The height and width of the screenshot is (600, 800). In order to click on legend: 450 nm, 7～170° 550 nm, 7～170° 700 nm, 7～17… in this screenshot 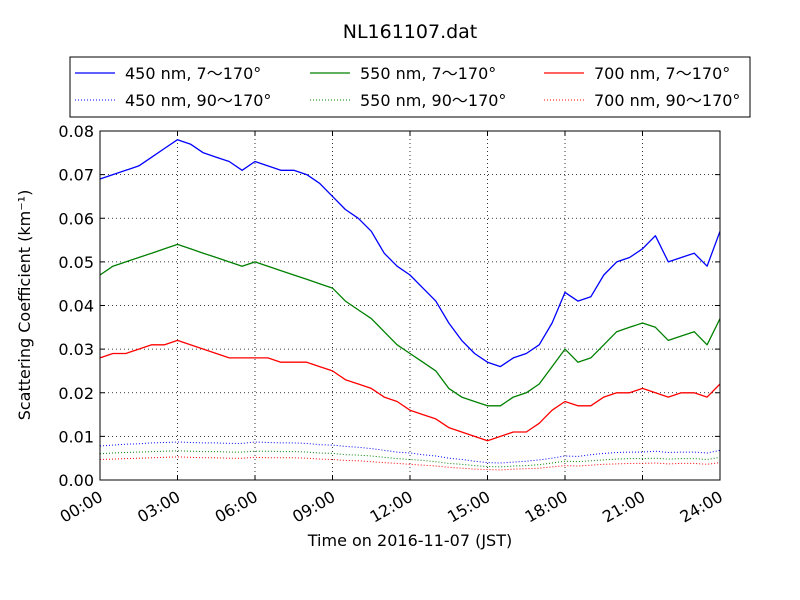, I will do `click(410, 87)`.